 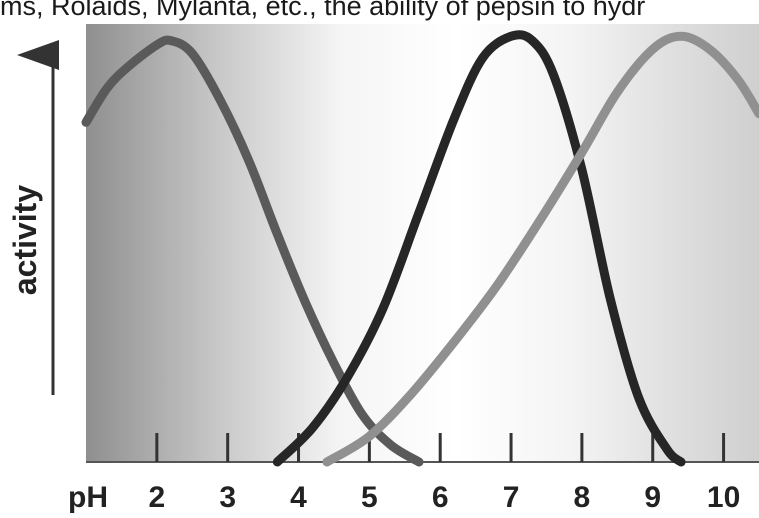 What do you see at coordinates (440, 497) in the screenshot?
I see `x-tick-label-6: 6` at bounding box center [440, 497].